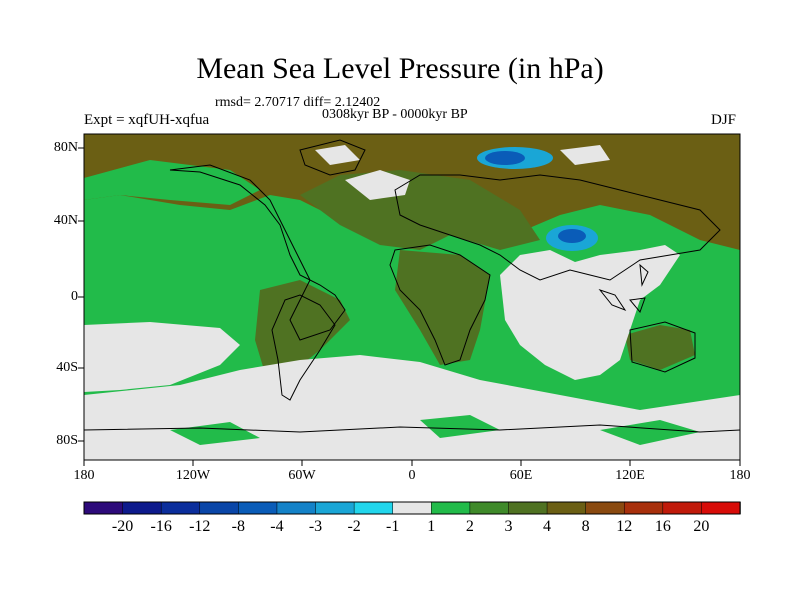 The height and width of the screenshot is (600, 800). What do you see at coordinates (662, 526) in the screenshot?
I see `colorbar-label: 16` at bounding box center [662, 526].